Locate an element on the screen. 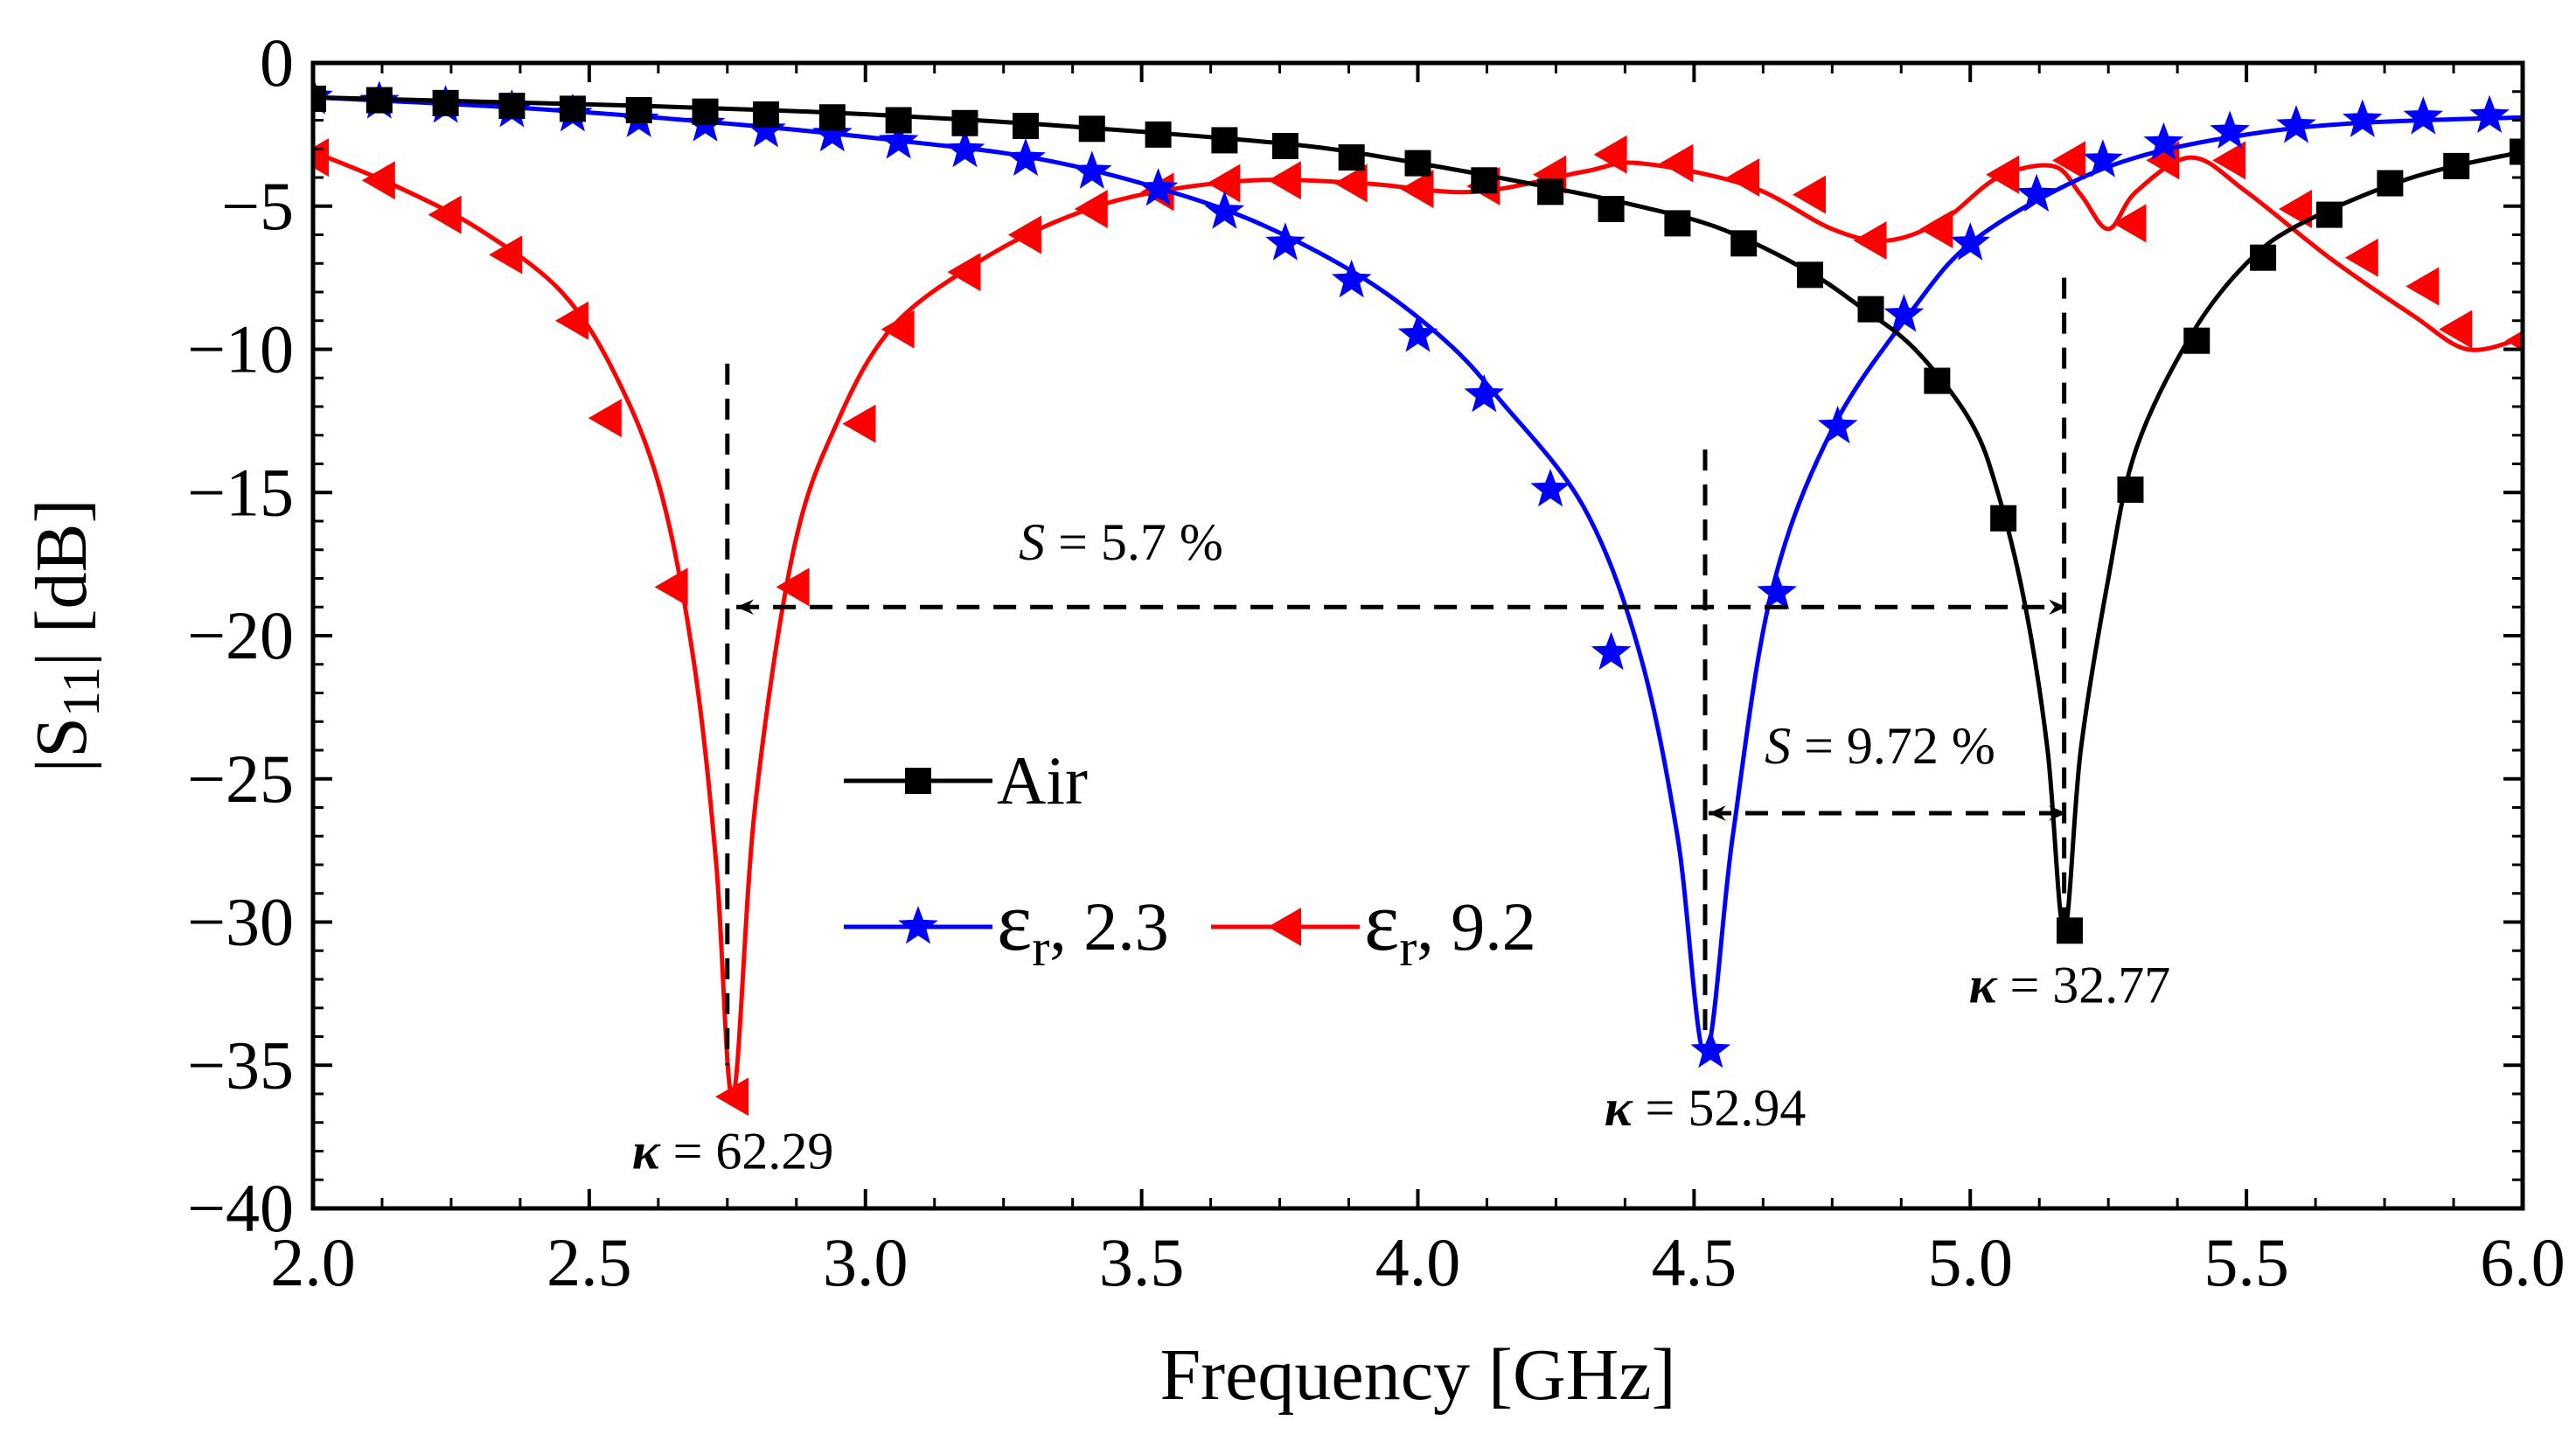 This screenshot has height=1434, width=2576. x-tick-label: 4.0 is located at coordinates (1418, 1262).